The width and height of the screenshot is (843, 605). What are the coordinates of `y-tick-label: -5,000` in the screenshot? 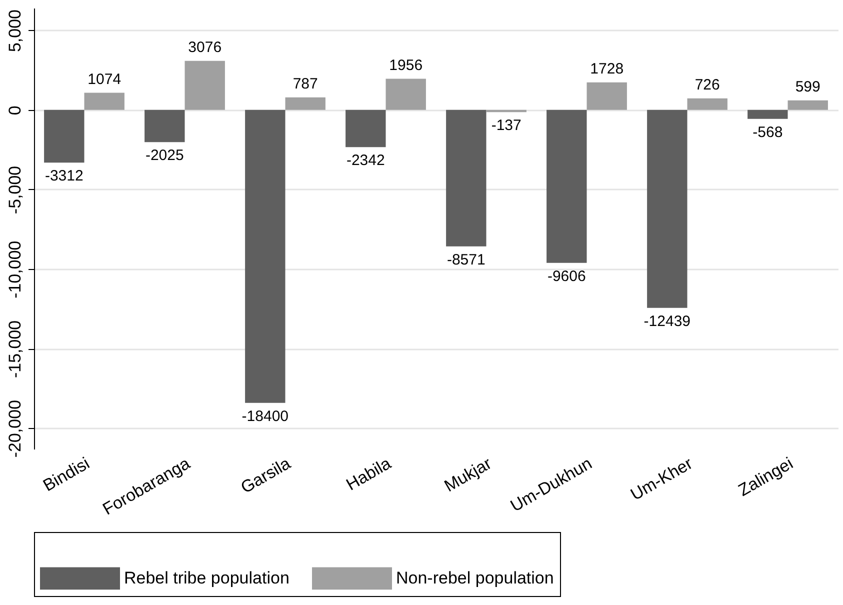 It's located at (15, 190).